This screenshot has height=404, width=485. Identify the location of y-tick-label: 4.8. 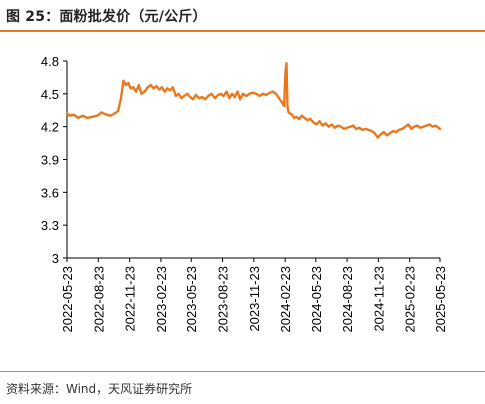
(50, 61).